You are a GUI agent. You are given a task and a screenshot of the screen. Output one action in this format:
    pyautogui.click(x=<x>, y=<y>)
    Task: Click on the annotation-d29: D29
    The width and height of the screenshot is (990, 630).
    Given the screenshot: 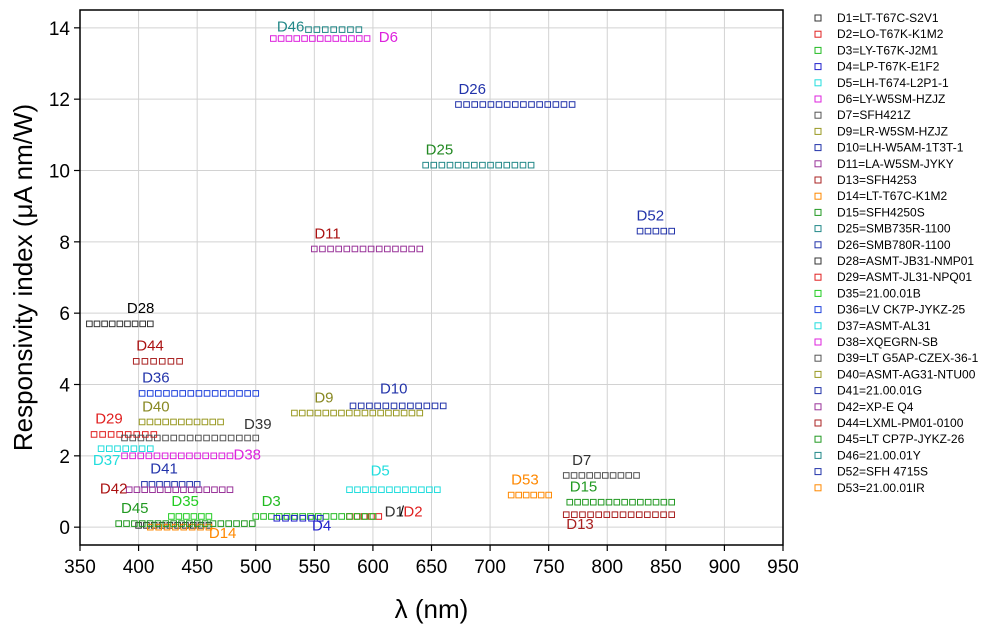 What is the action you would take?
    pyautogui.click(x=109, y=419)
    